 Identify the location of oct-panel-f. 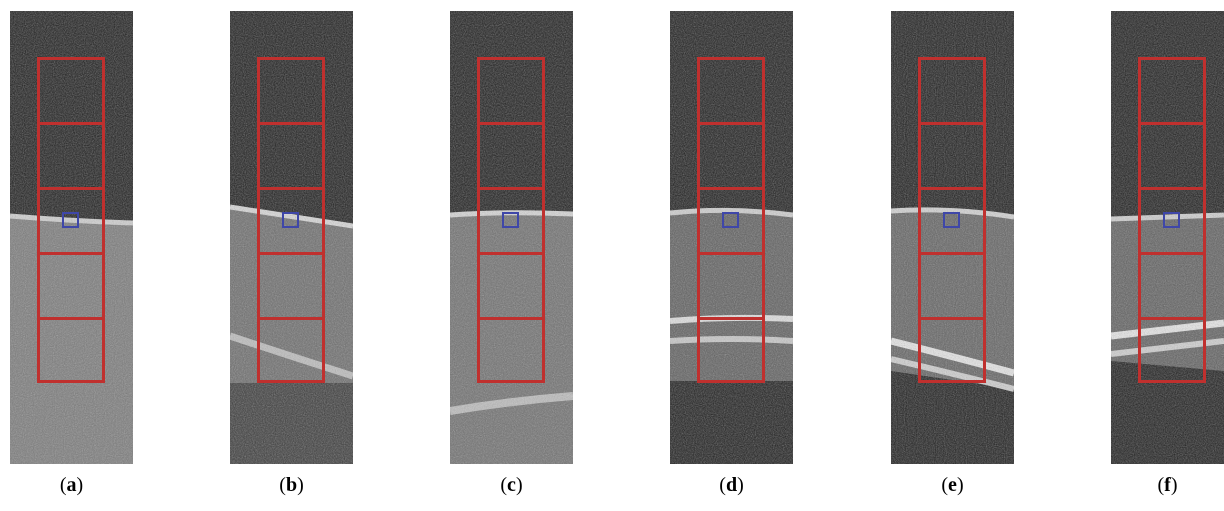
(1167, 237).